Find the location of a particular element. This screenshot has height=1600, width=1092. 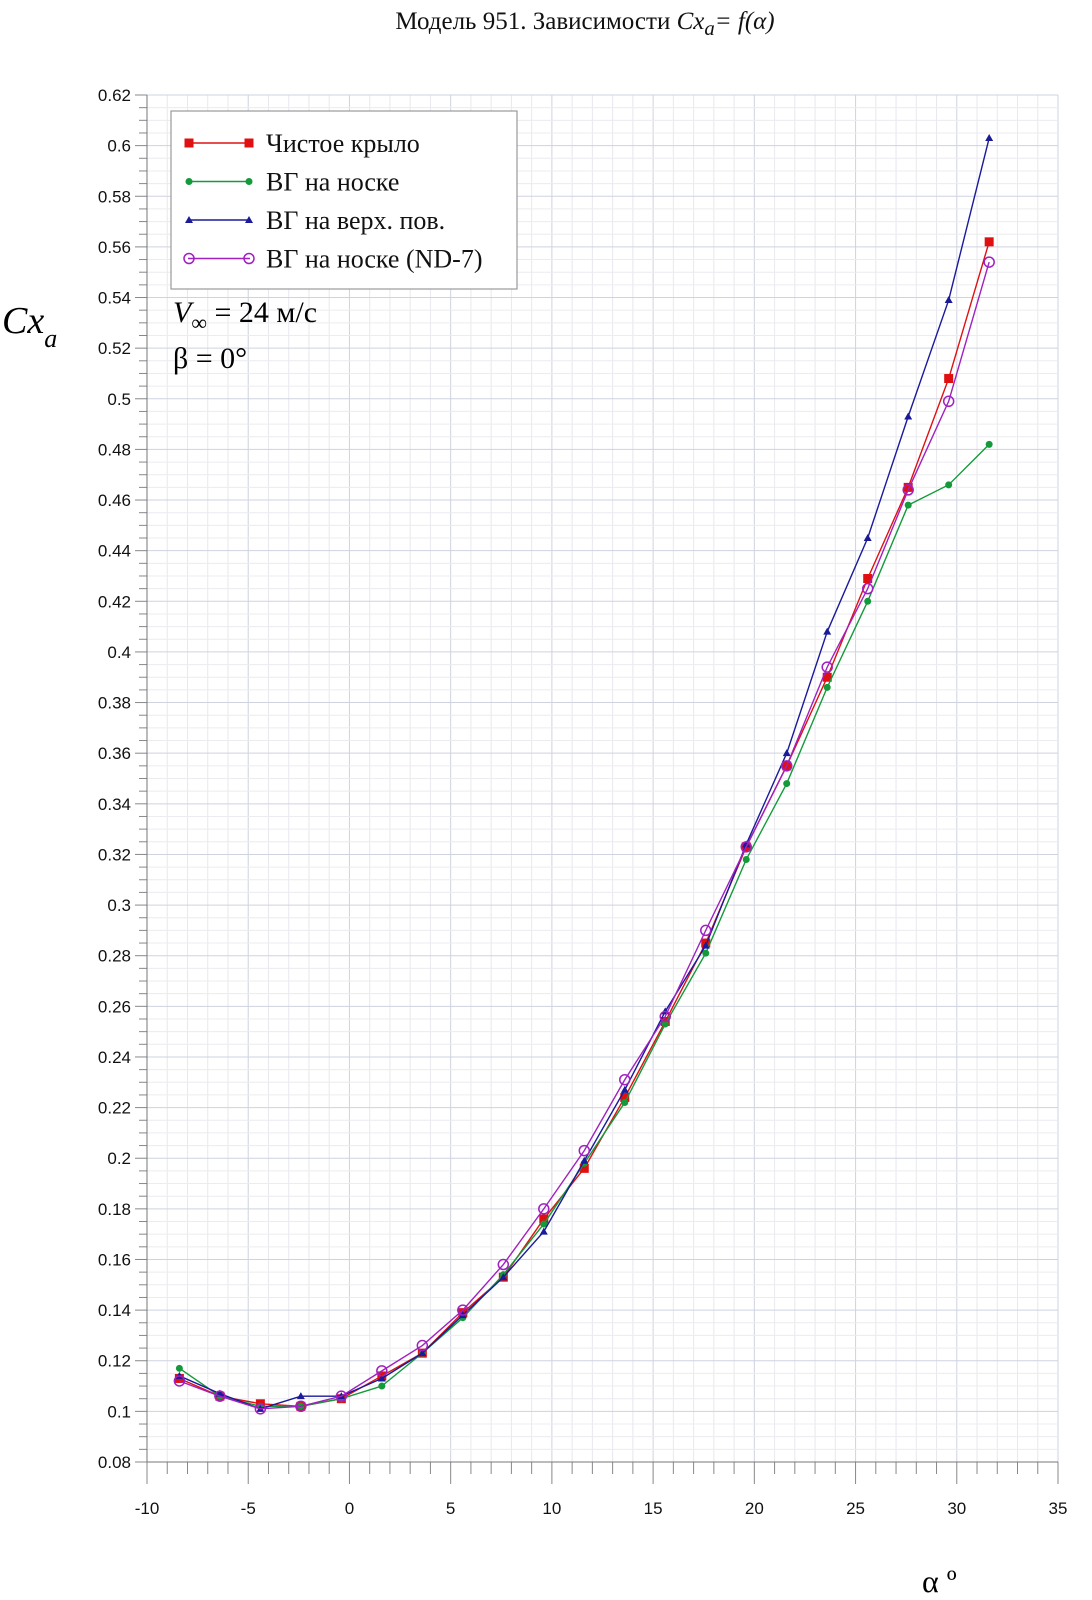

x-tick-label: 30 is located at coordinates (956, 1508).